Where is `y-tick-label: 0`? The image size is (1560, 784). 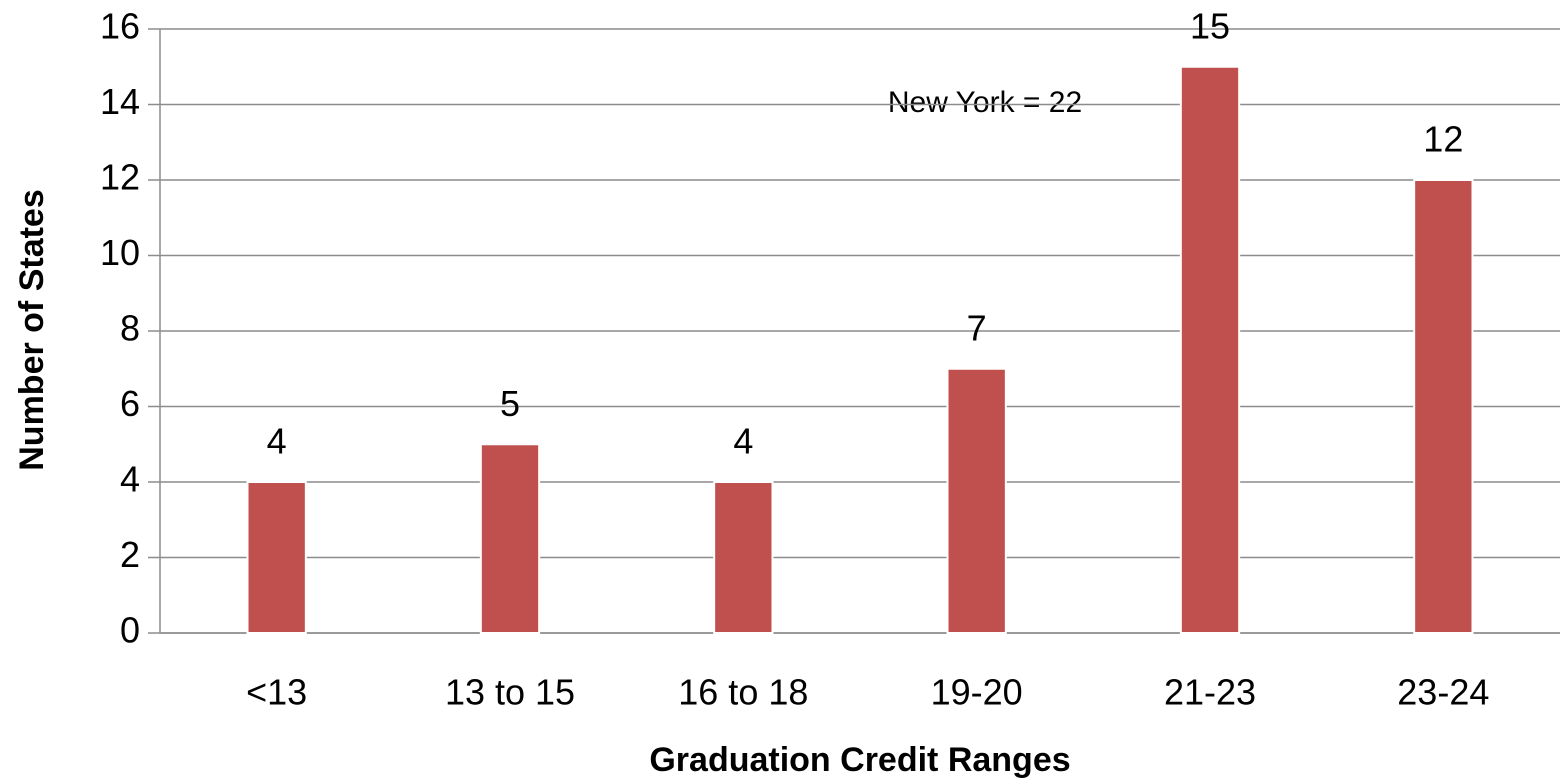 y-tick-label: 0 is located at coordinates (130, 630).